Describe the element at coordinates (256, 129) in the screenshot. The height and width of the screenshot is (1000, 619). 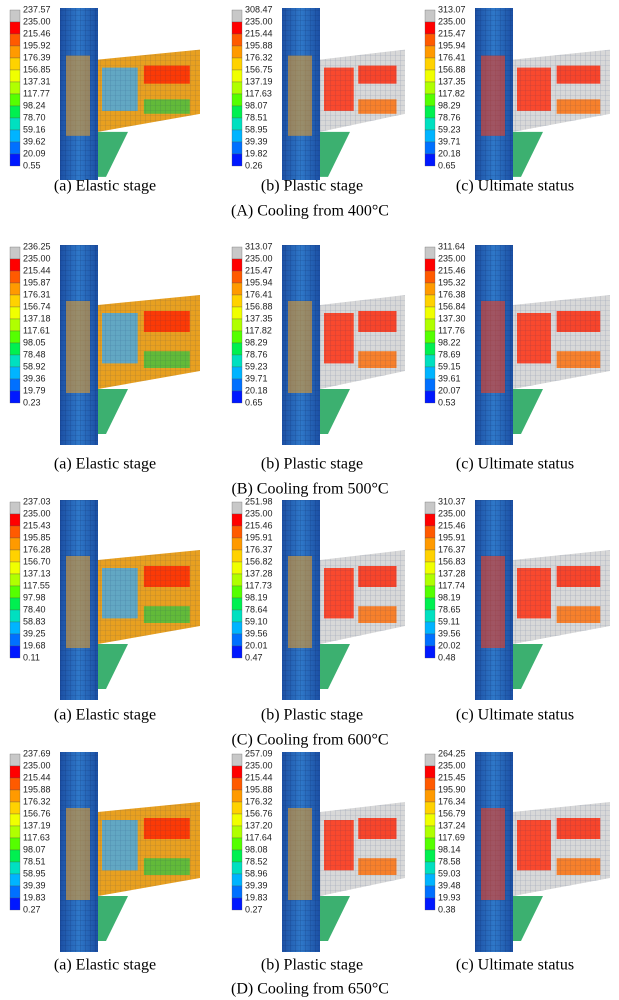
I see `legend-label: 58.95` at that location.